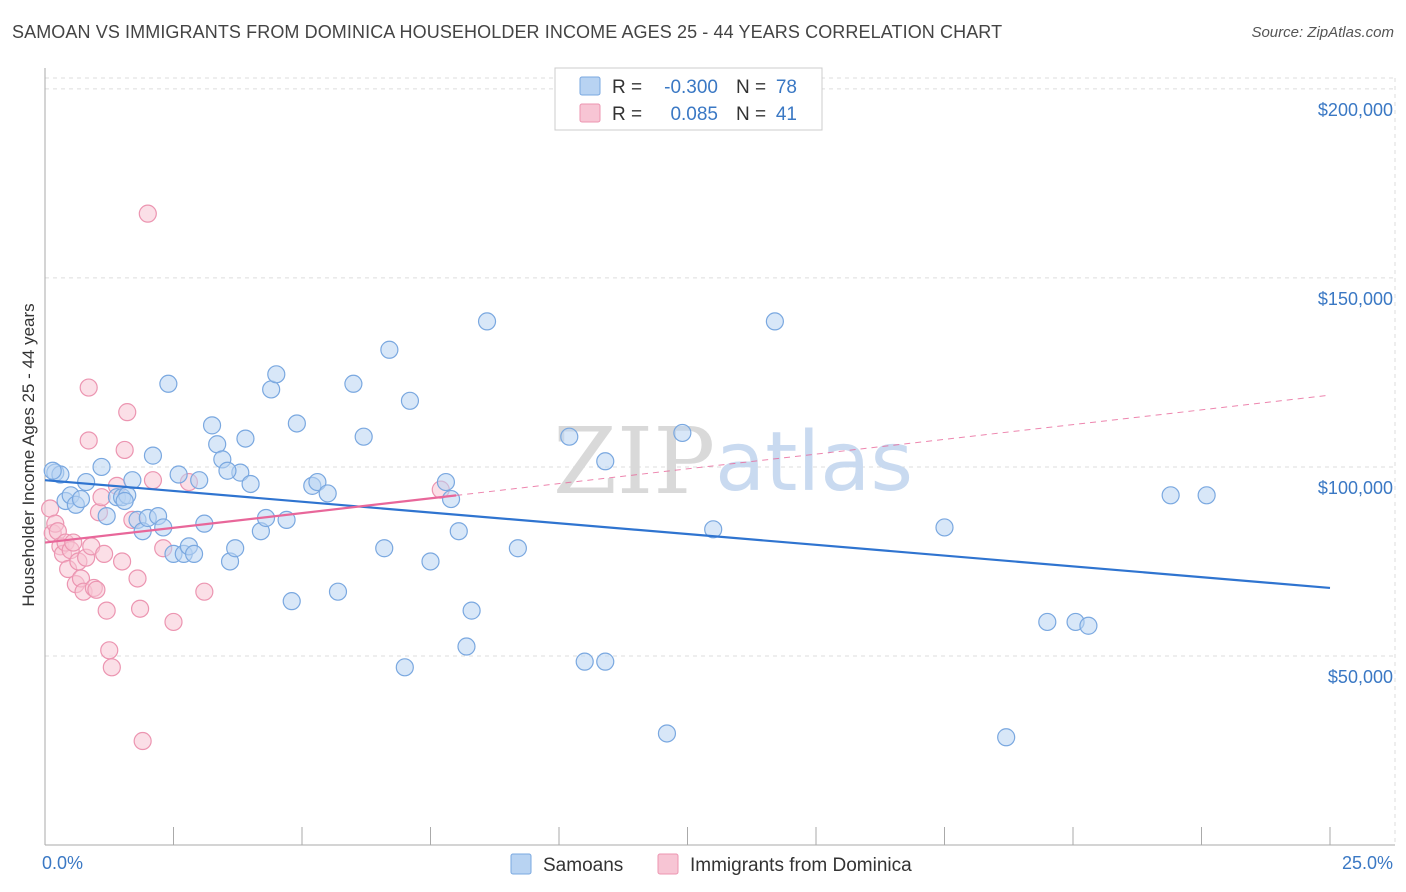 The height and width of the screenshot is (892, 1406). I want to click on y-tick-label: $200,000, so click(1355, 110).